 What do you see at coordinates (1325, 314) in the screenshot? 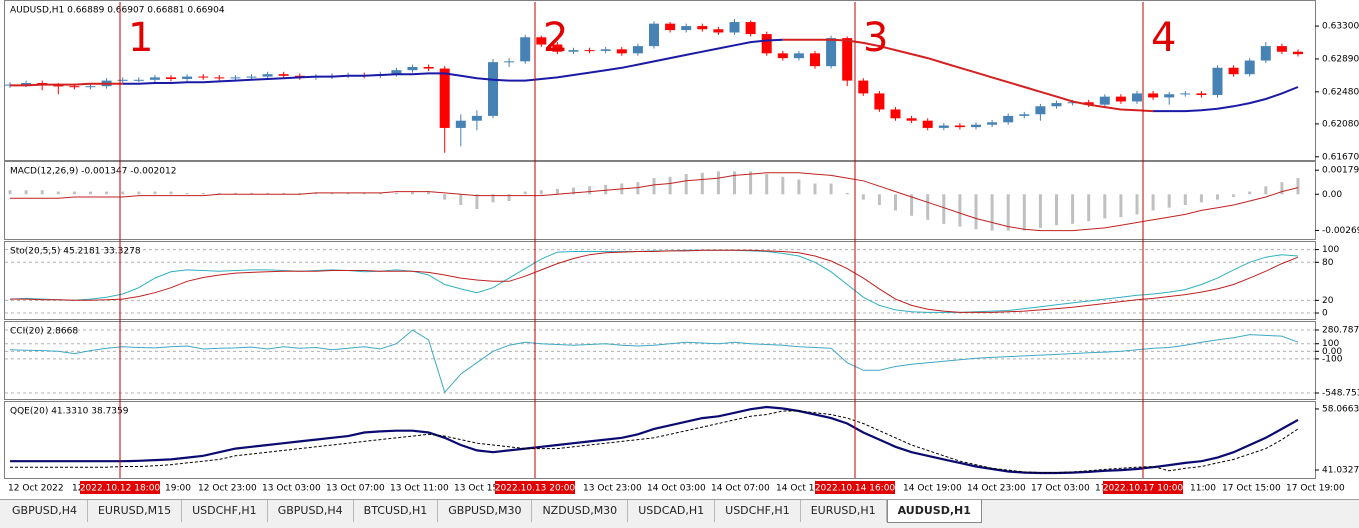
I see `y-tick-label: 0` at bounding box center [1325, 314].